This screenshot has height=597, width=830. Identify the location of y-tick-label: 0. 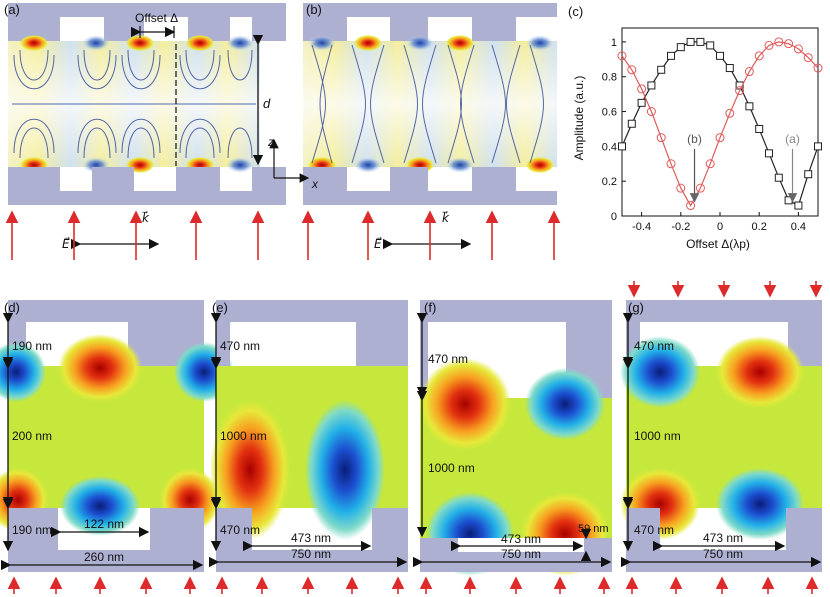
(614, 217).